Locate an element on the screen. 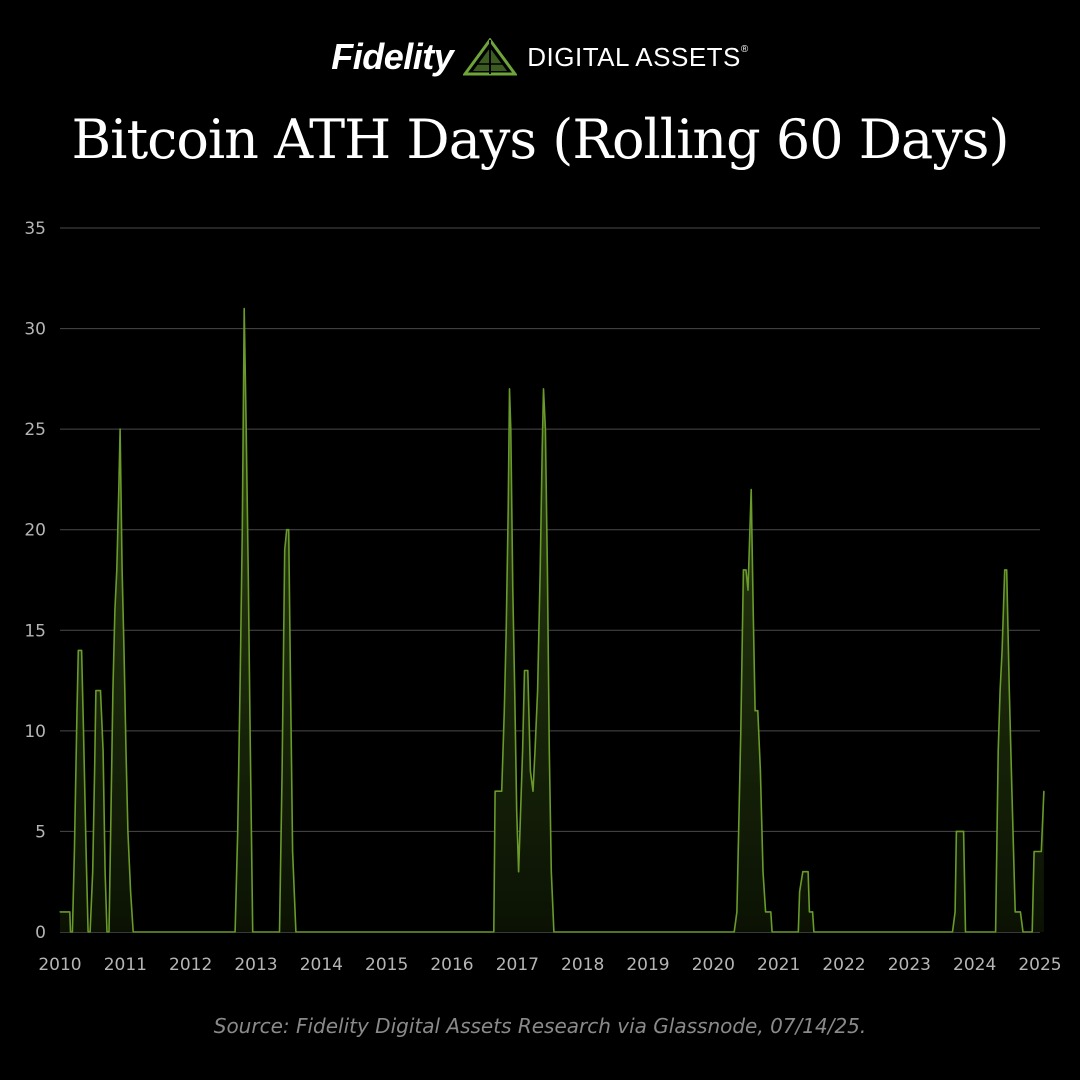 This screenshot has width=1080, height=1080. y-tick-label: 5 is located at coordinates (40, 832).